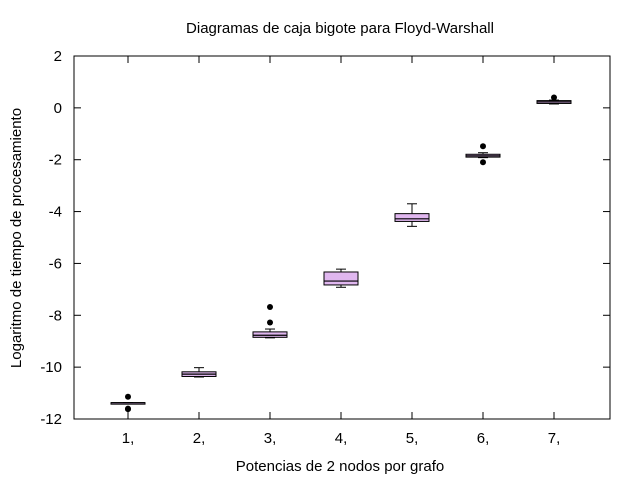  What do you see at coordinates (270, 438) in the screenshot?
I see `x-tick-label: 3,` at bounding box center [270, 438].